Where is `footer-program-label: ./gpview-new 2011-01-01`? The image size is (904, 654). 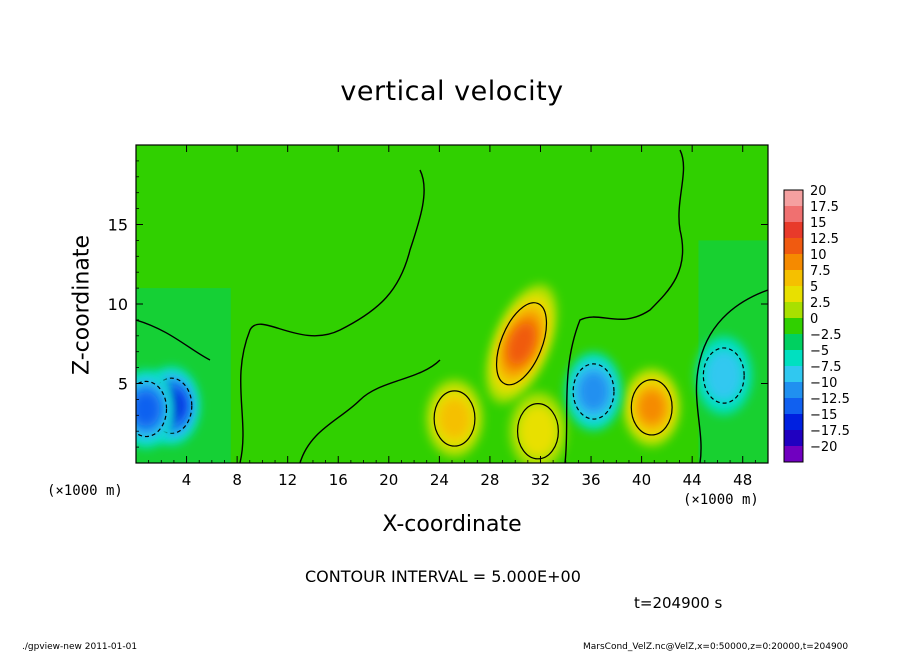
footer-program-label: ./gpview-new 2011-01-01 is located at coordinates (80, 647).